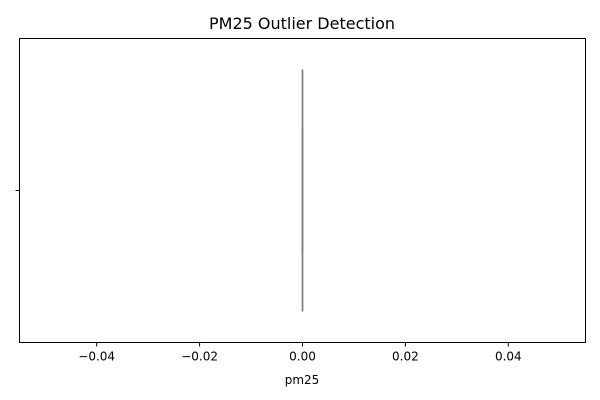 The image size is (600, 400). Describe the element at coordinates (405, 357) in the screenshot. I see `x-tick-label: 0.02` at that location.